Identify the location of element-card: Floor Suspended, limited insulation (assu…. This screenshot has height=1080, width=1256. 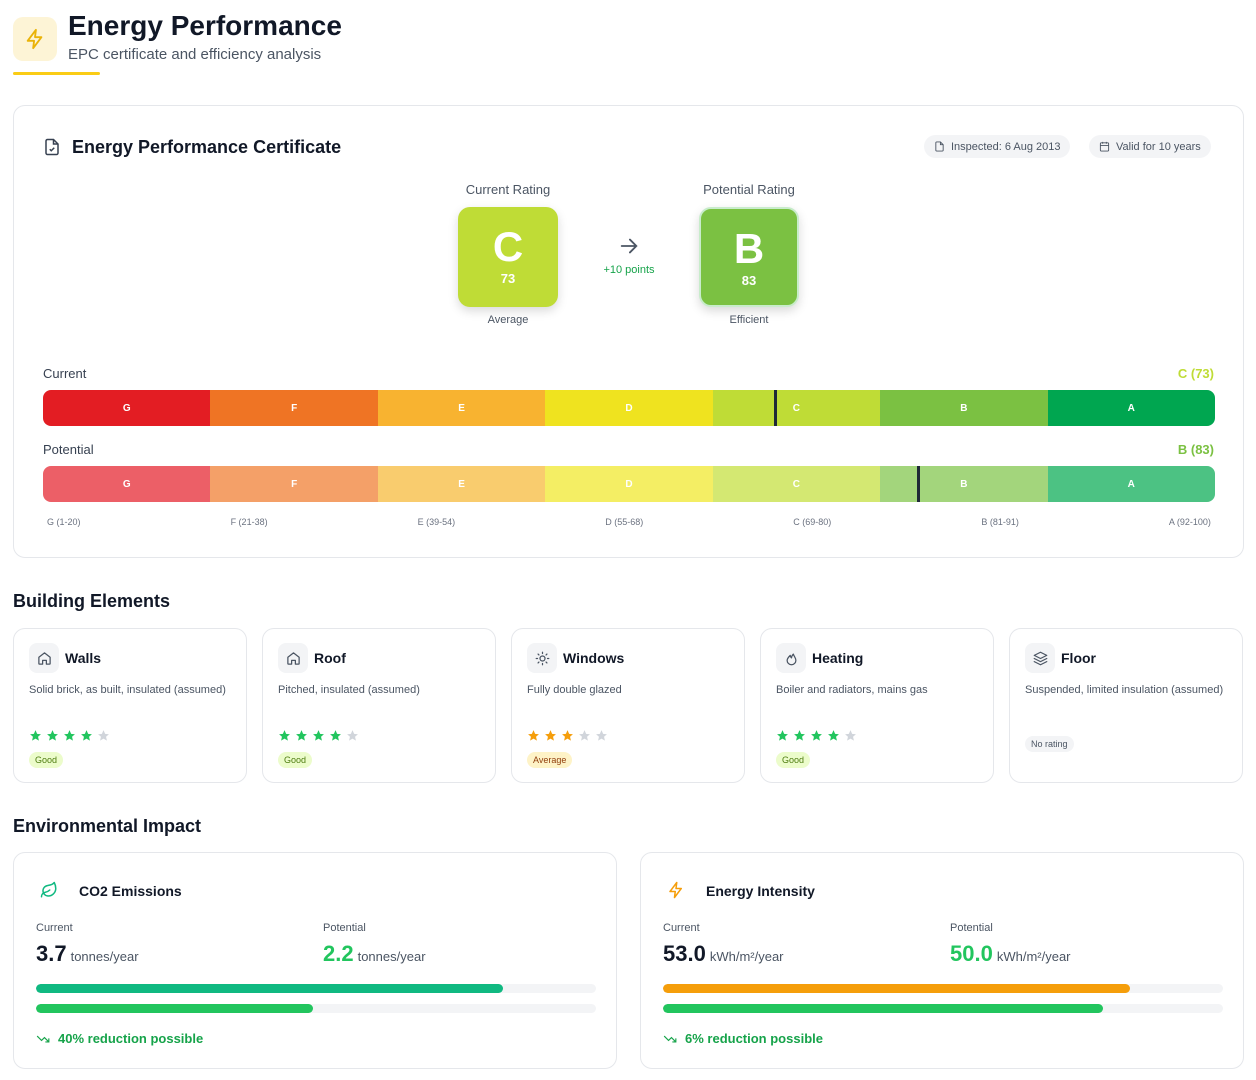
(1126, 705).